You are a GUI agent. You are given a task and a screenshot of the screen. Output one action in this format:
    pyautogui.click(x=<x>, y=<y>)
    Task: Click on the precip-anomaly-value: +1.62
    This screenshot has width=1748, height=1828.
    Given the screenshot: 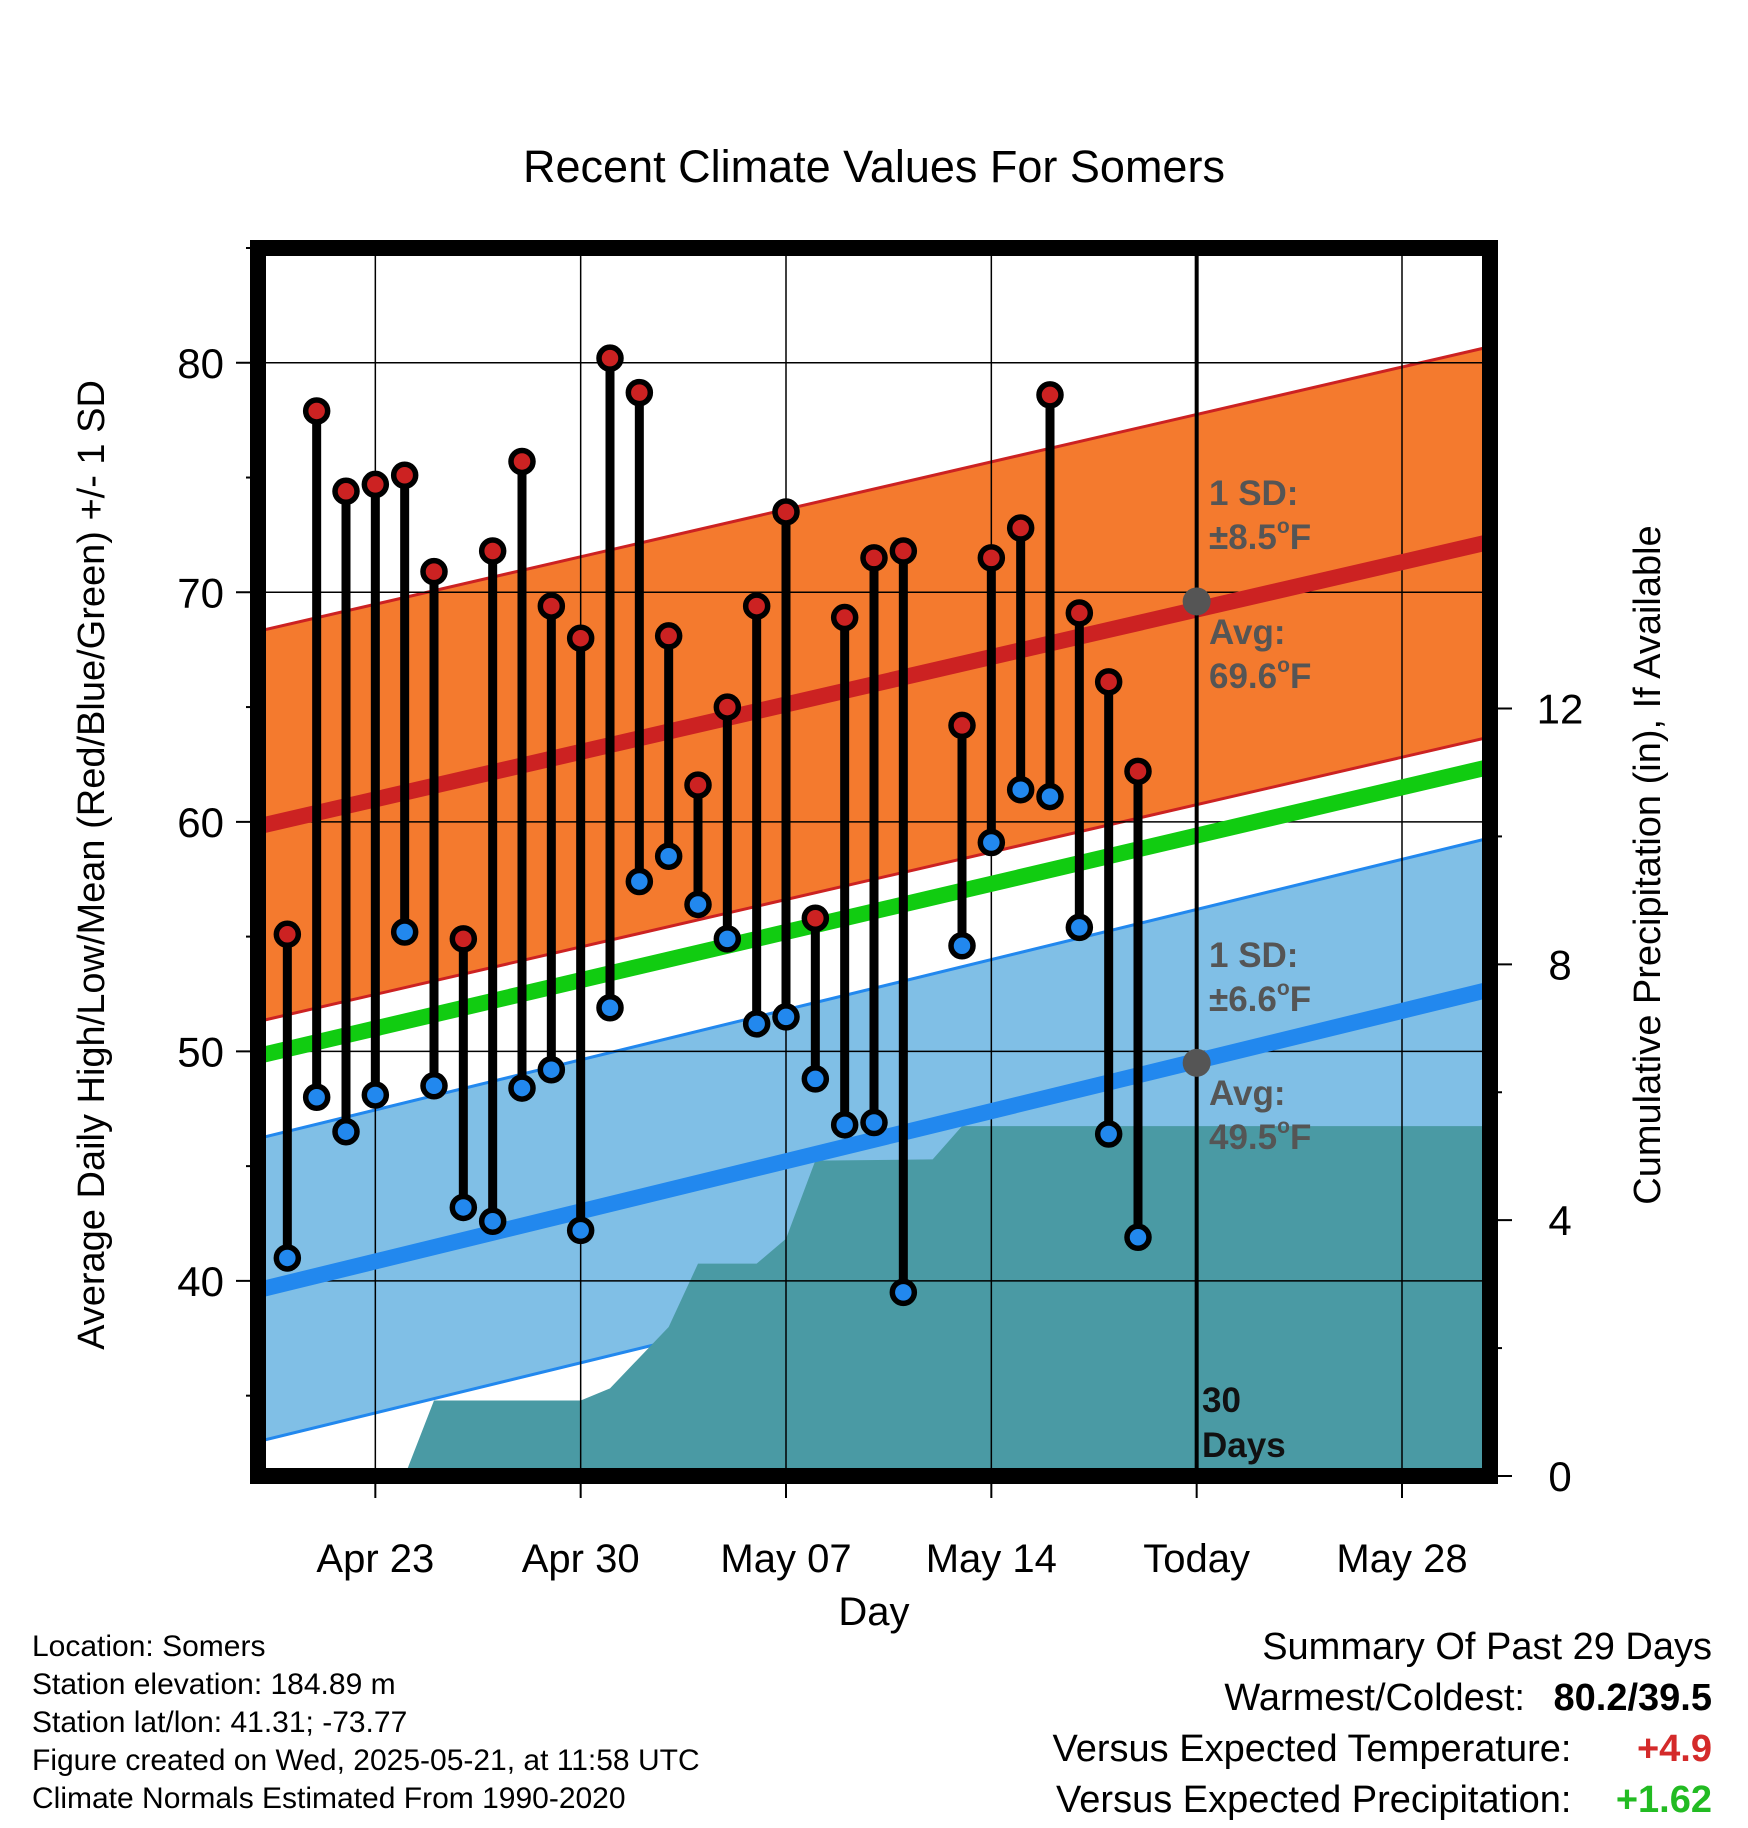 What is the action you would take?
    pyautogui.click(x=1663, y=1800)
    